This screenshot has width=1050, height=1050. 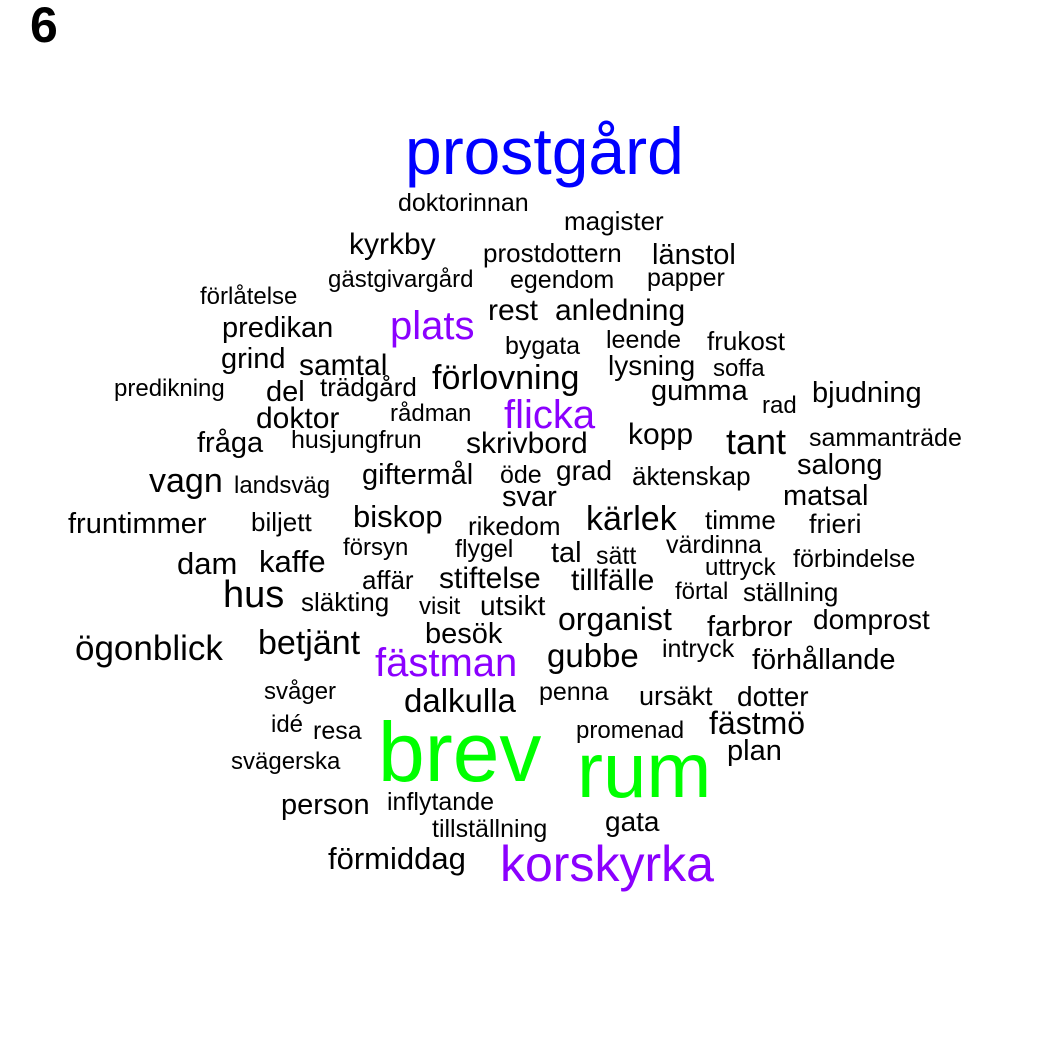 I want to click on word-61: förbindelse, so click(x=854, y=559).